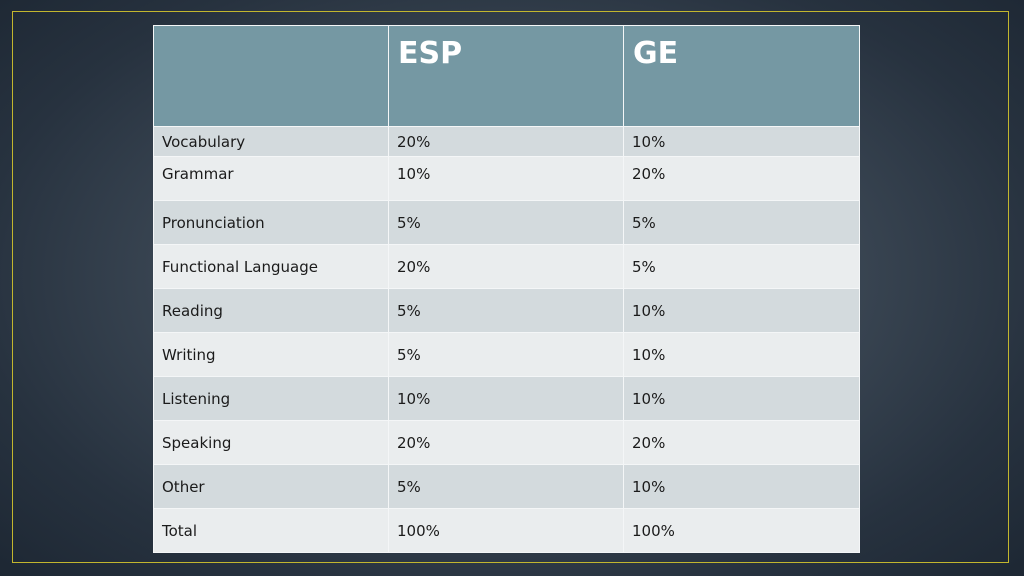 The image size is (1024, 576). I want to click on table-row: Listening 10% 10%, so click(506, 398).